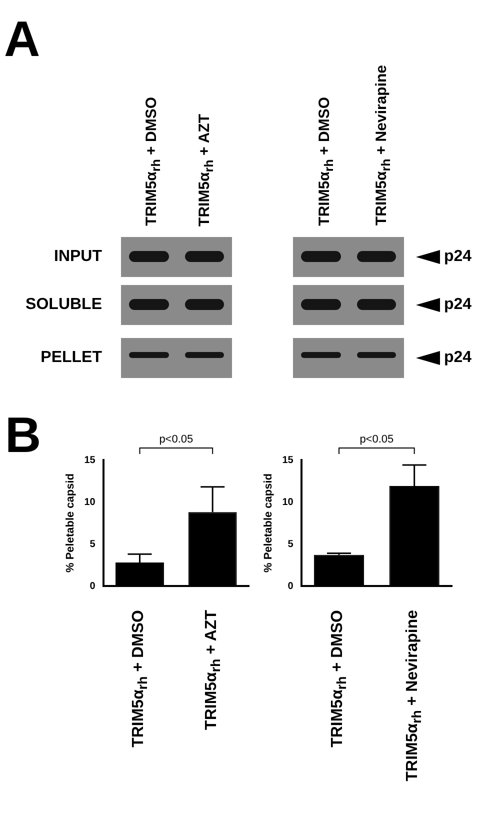  What do you see at coordinates (23, 435) in the screenshot?
I see `chart-title: B` at bounding box center [23, 435].